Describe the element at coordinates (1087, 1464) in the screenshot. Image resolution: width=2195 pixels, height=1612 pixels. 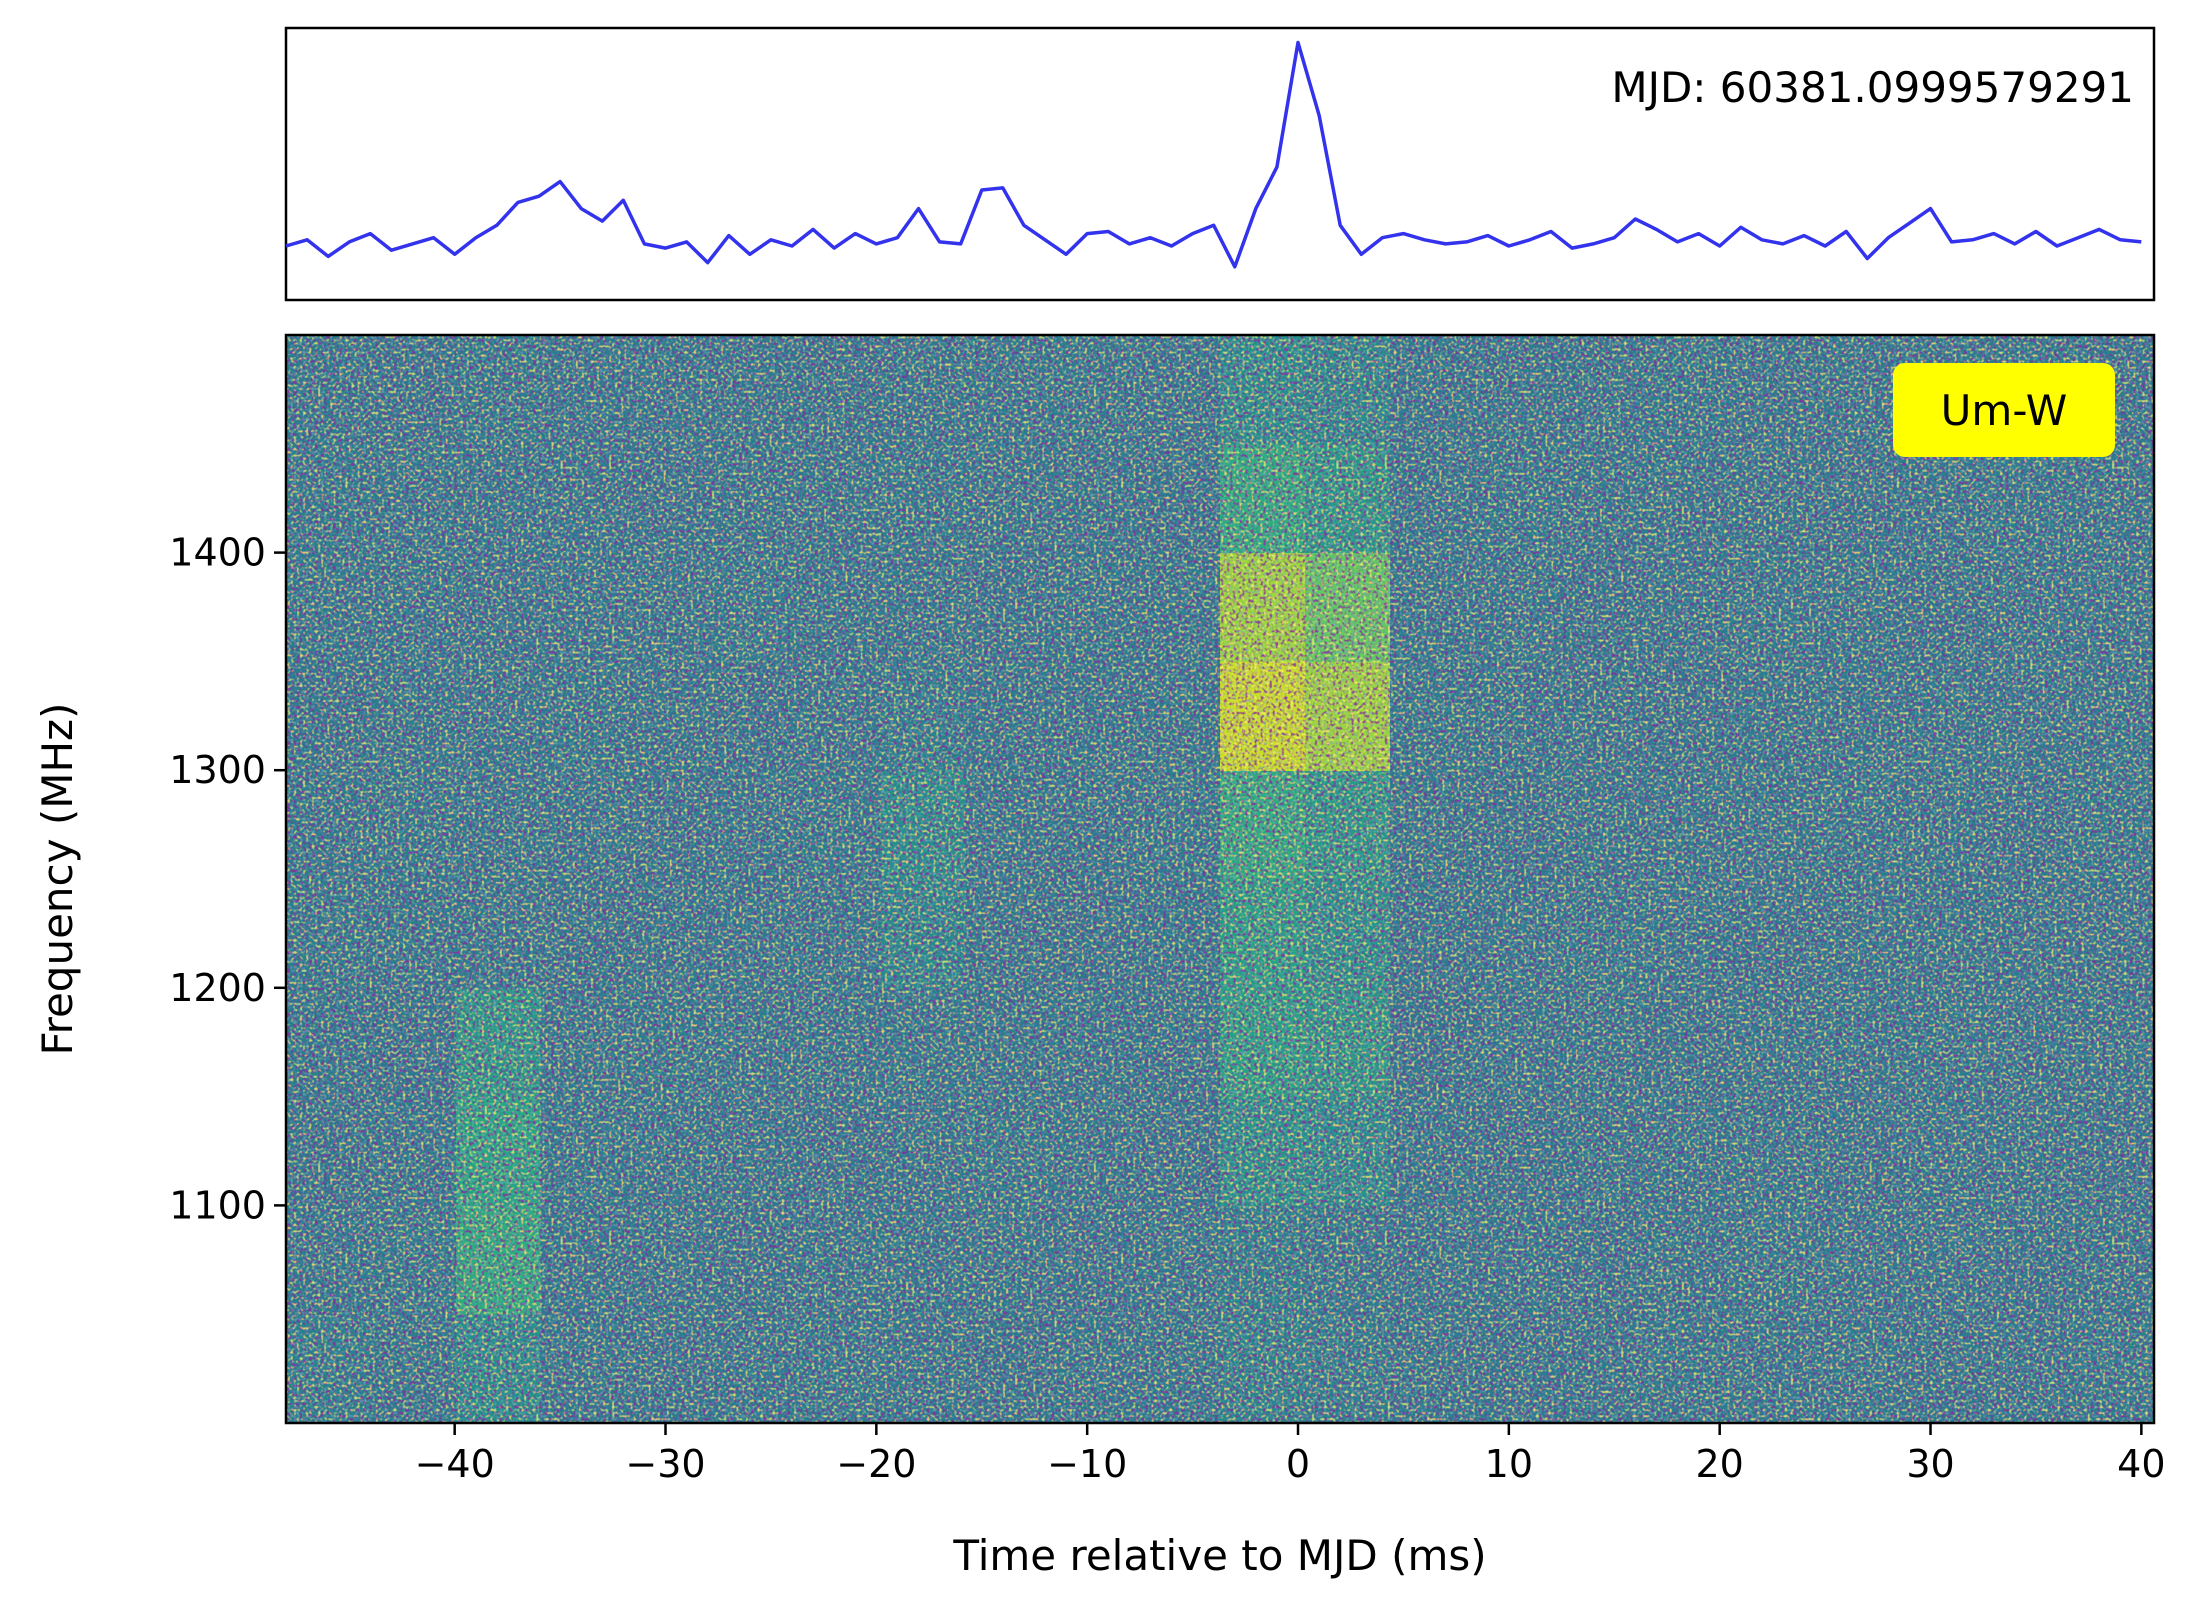
I see `x-tick-label: −10` at that location.